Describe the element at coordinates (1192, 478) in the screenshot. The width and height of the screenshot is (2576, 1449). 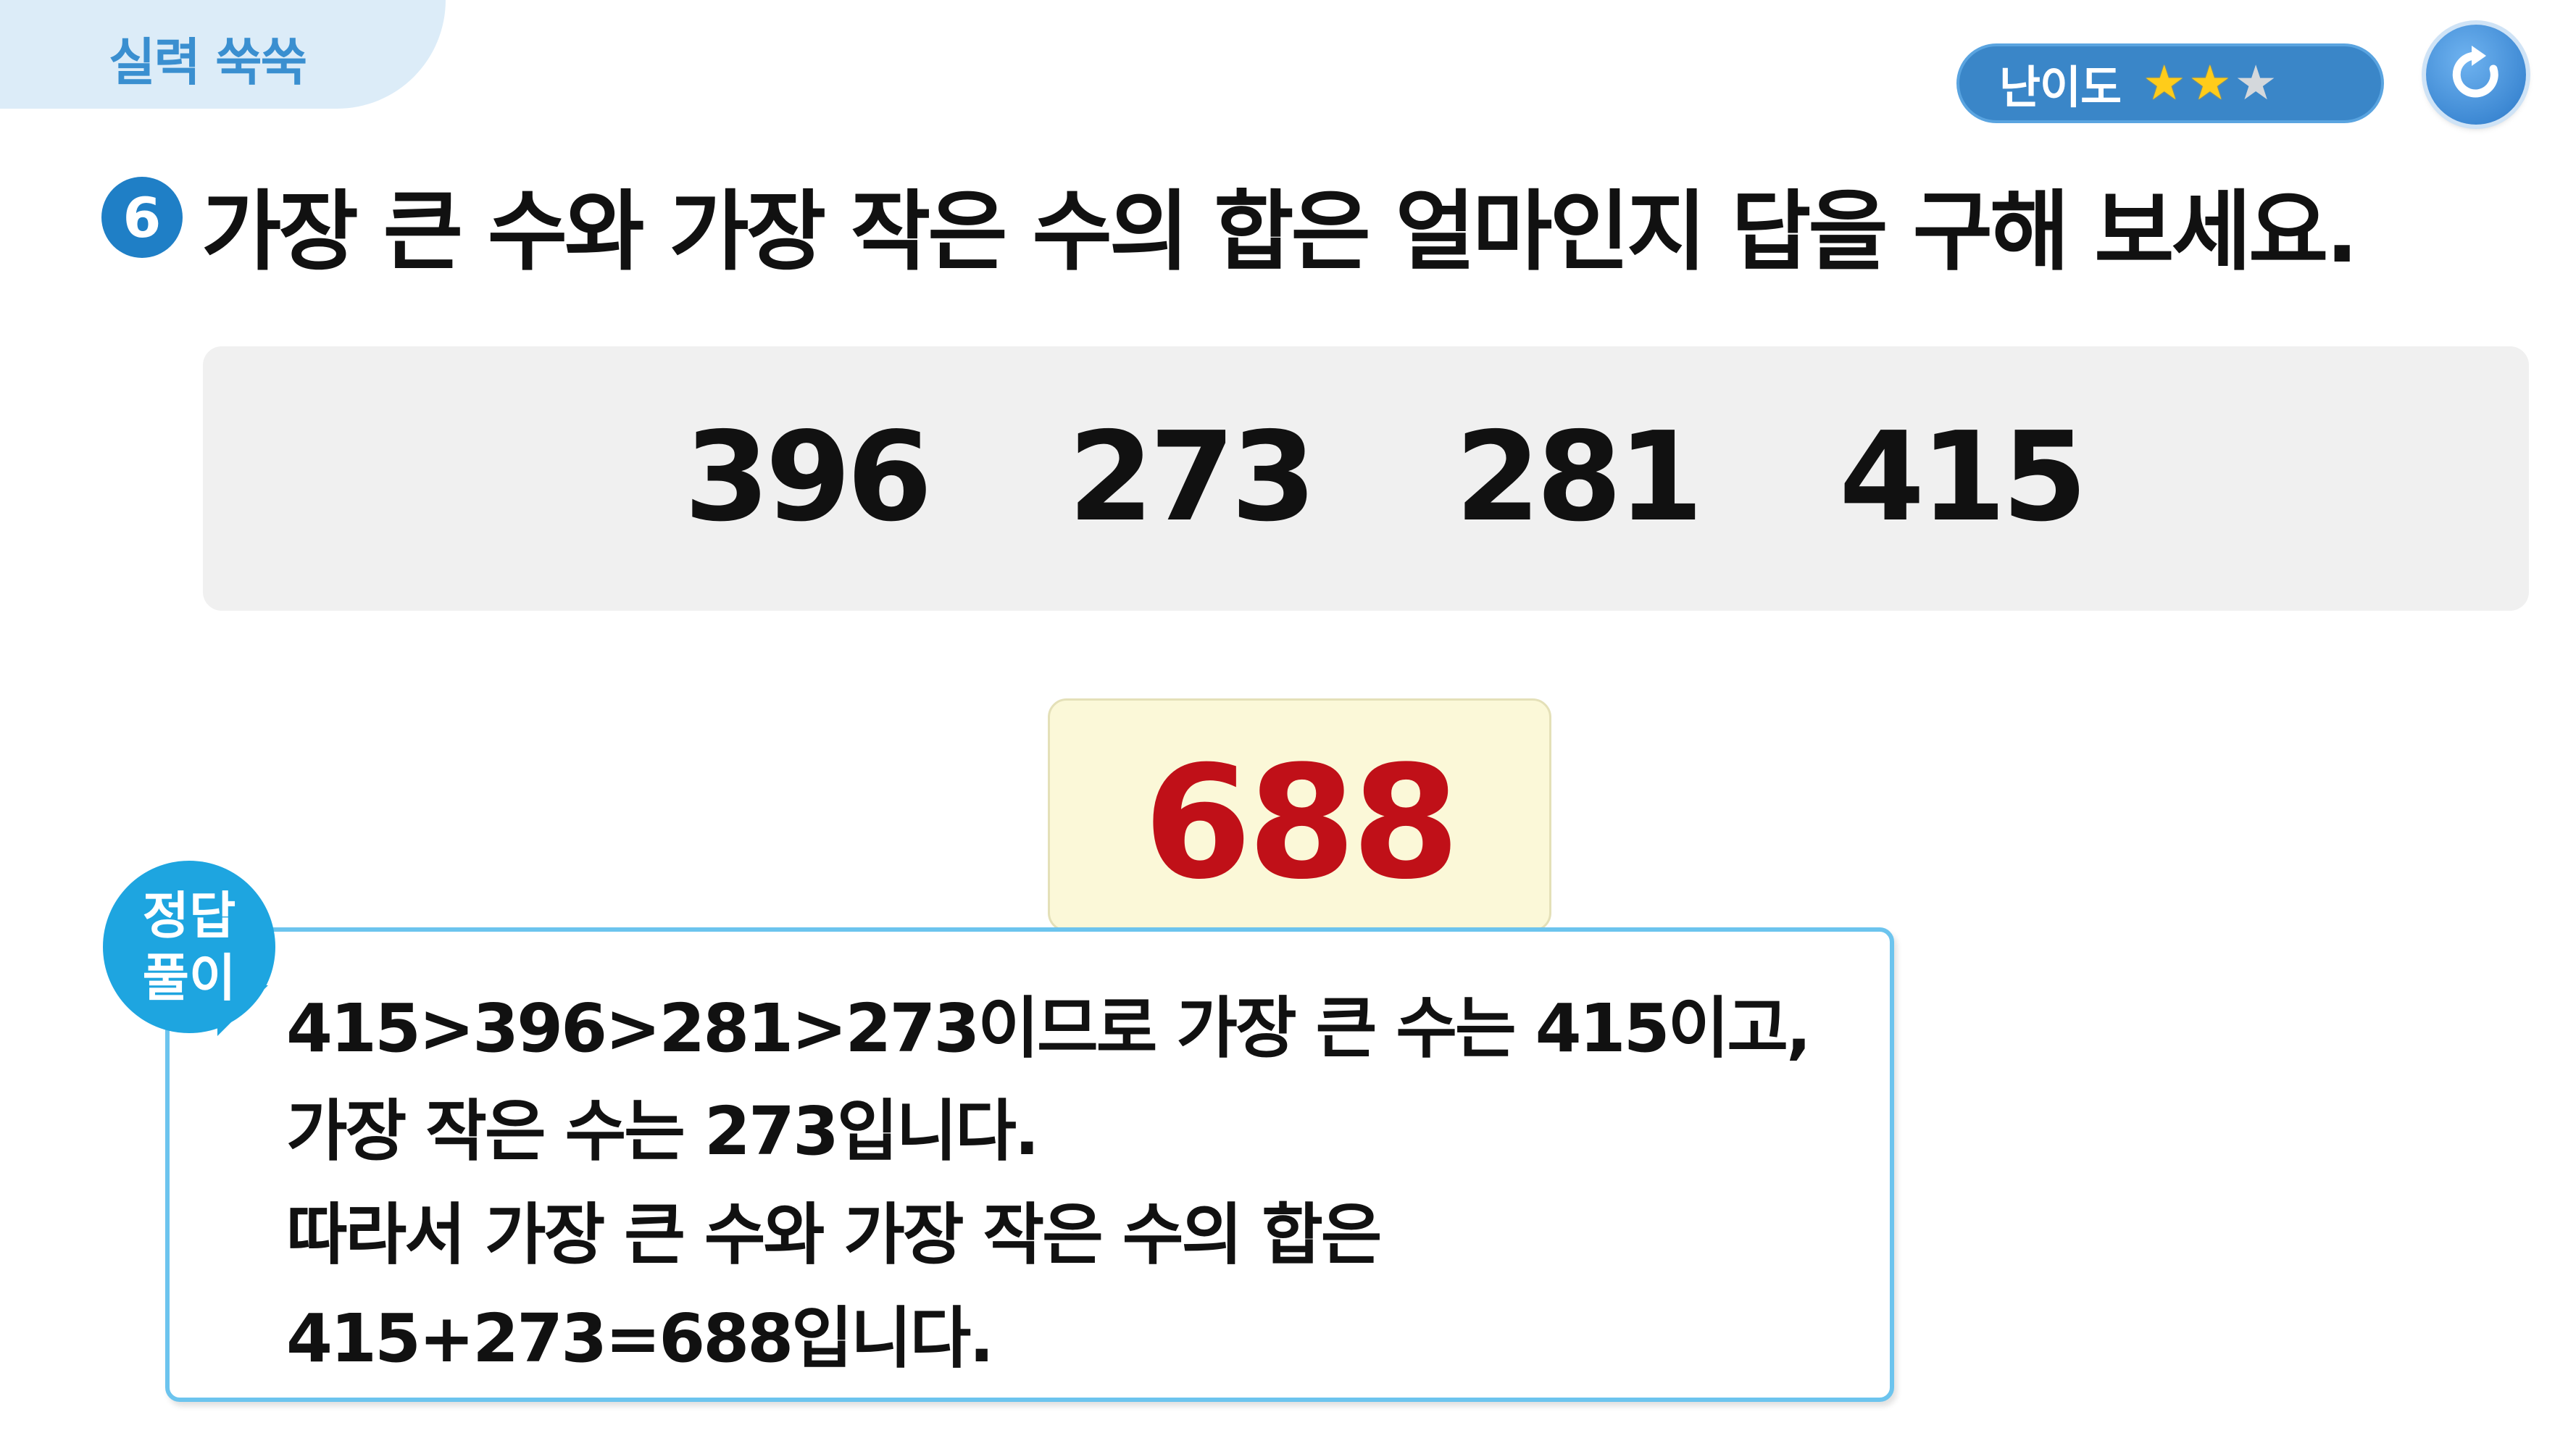
I see `number-item: 273` at that location.